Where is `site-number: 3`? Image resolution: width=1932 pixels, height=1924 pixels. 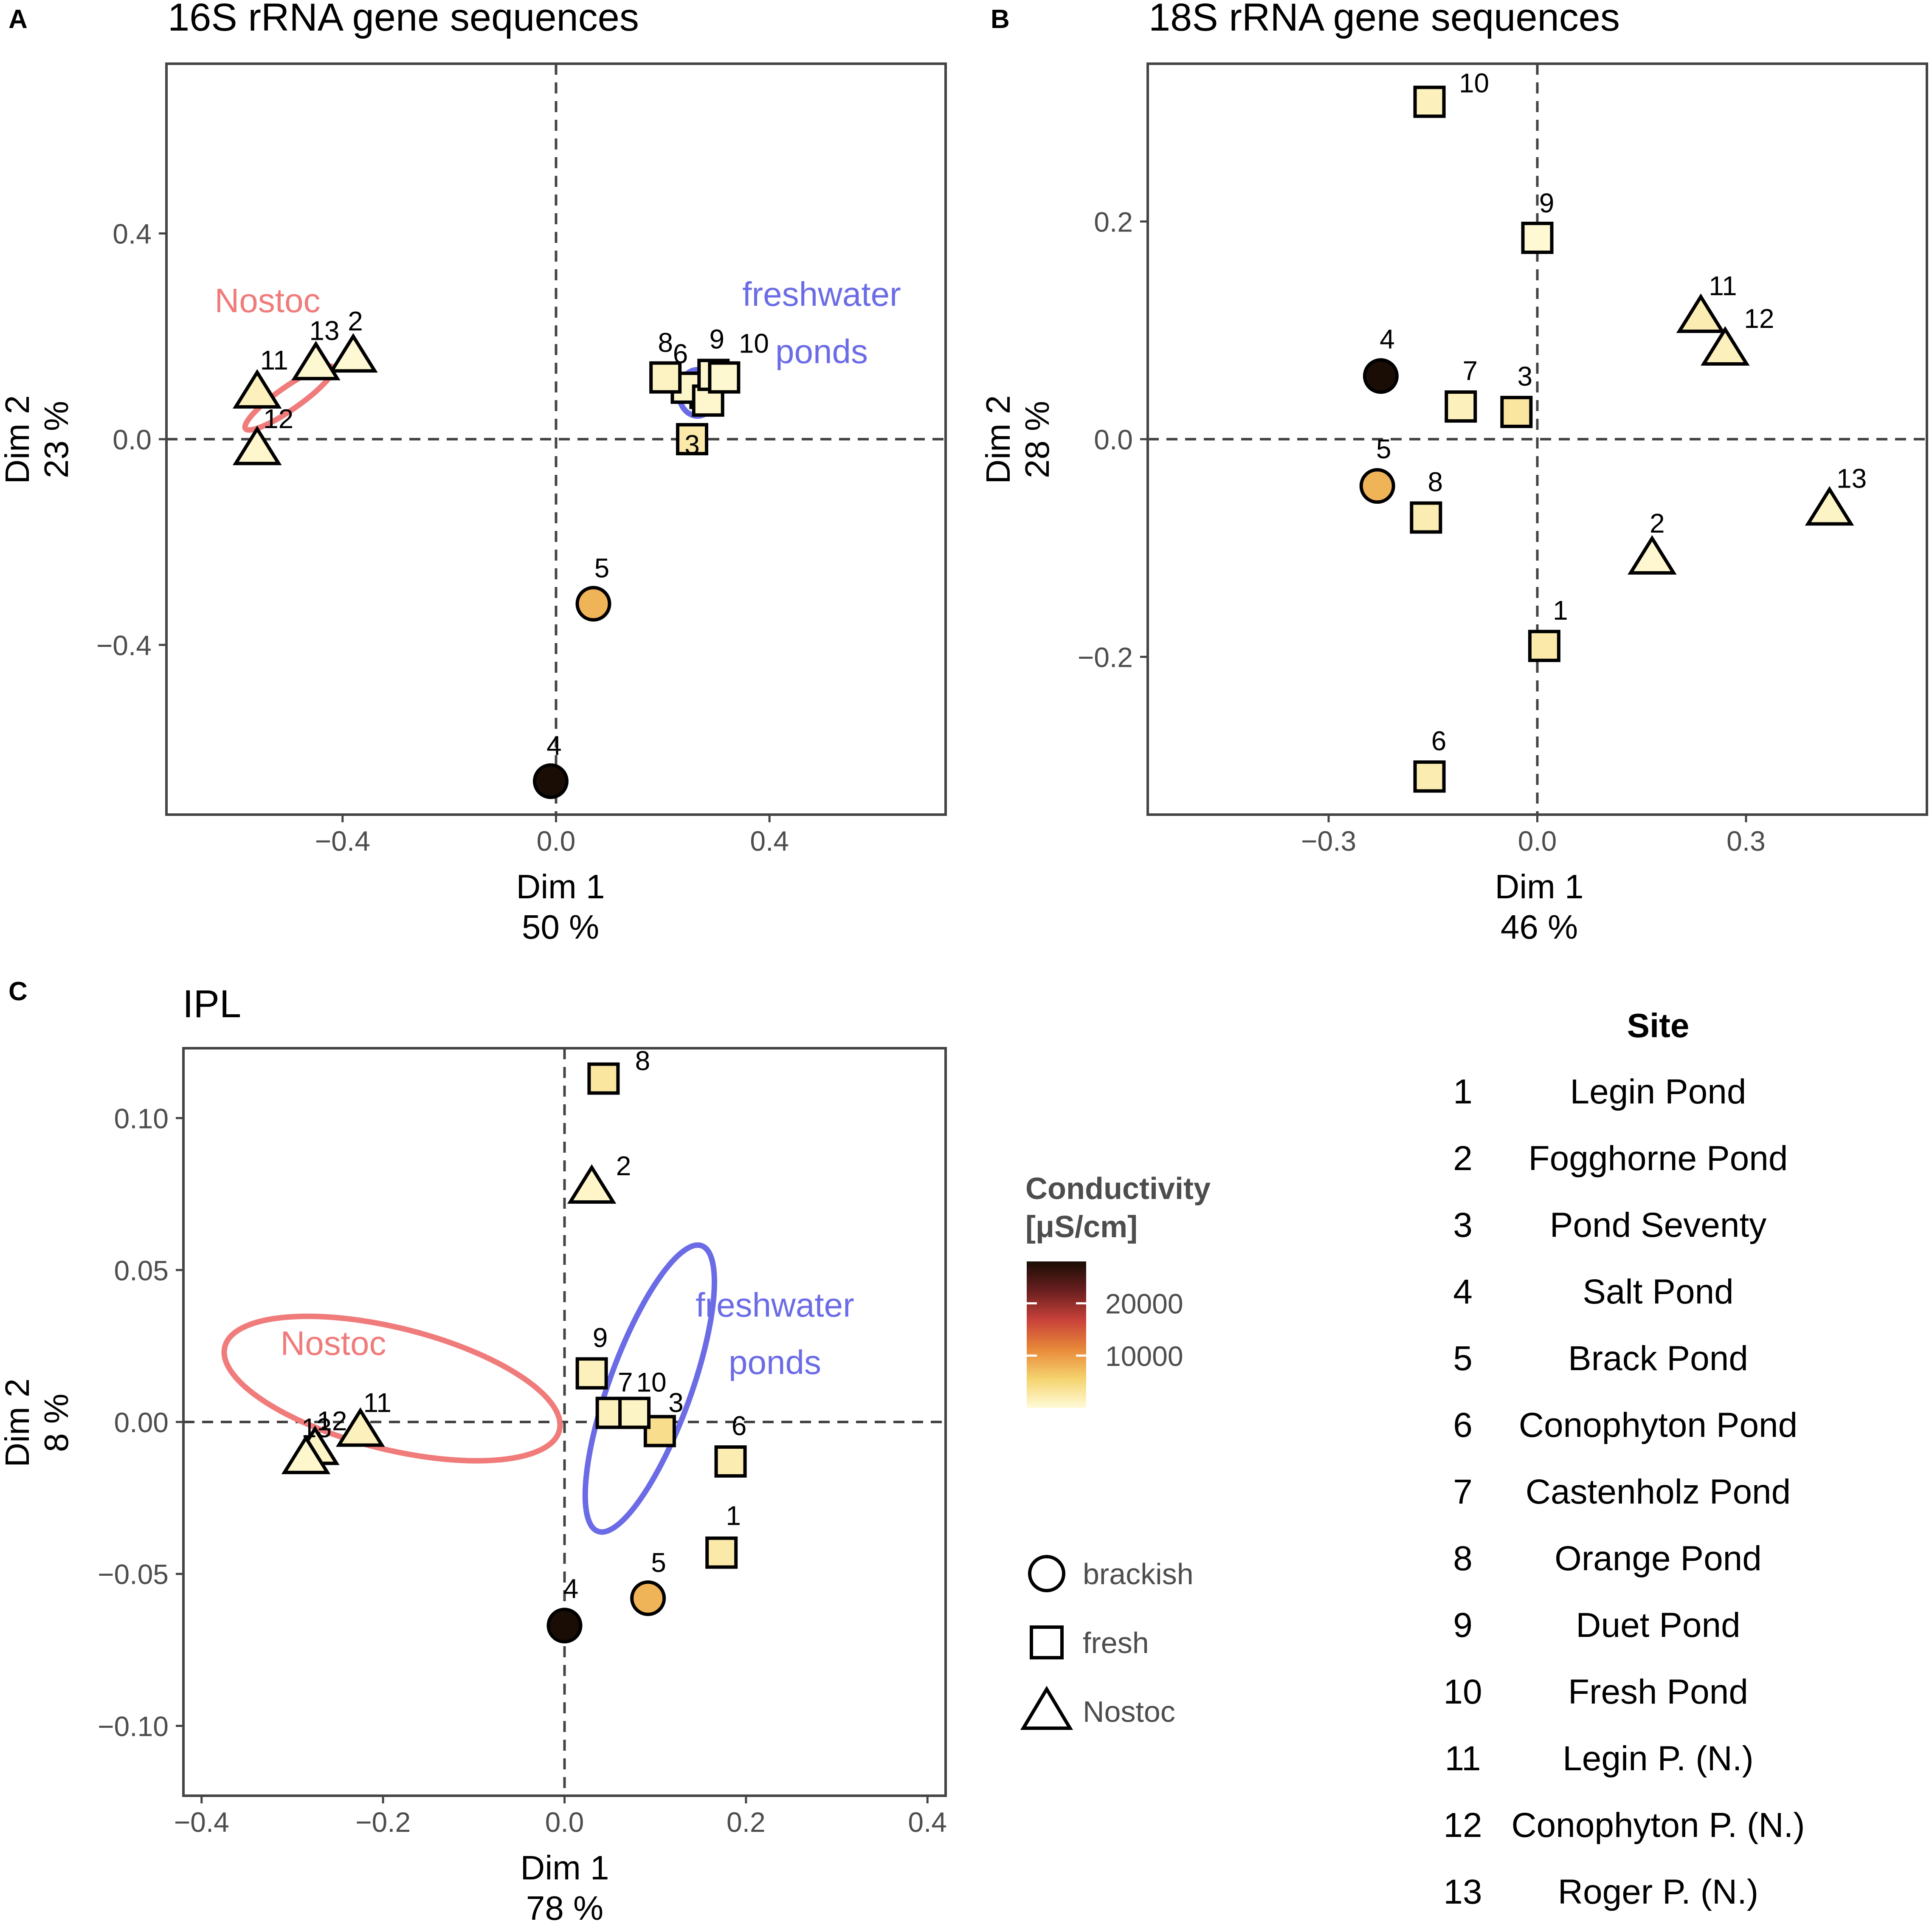
site-number: 3 is located at coordinates (1463, 1225).